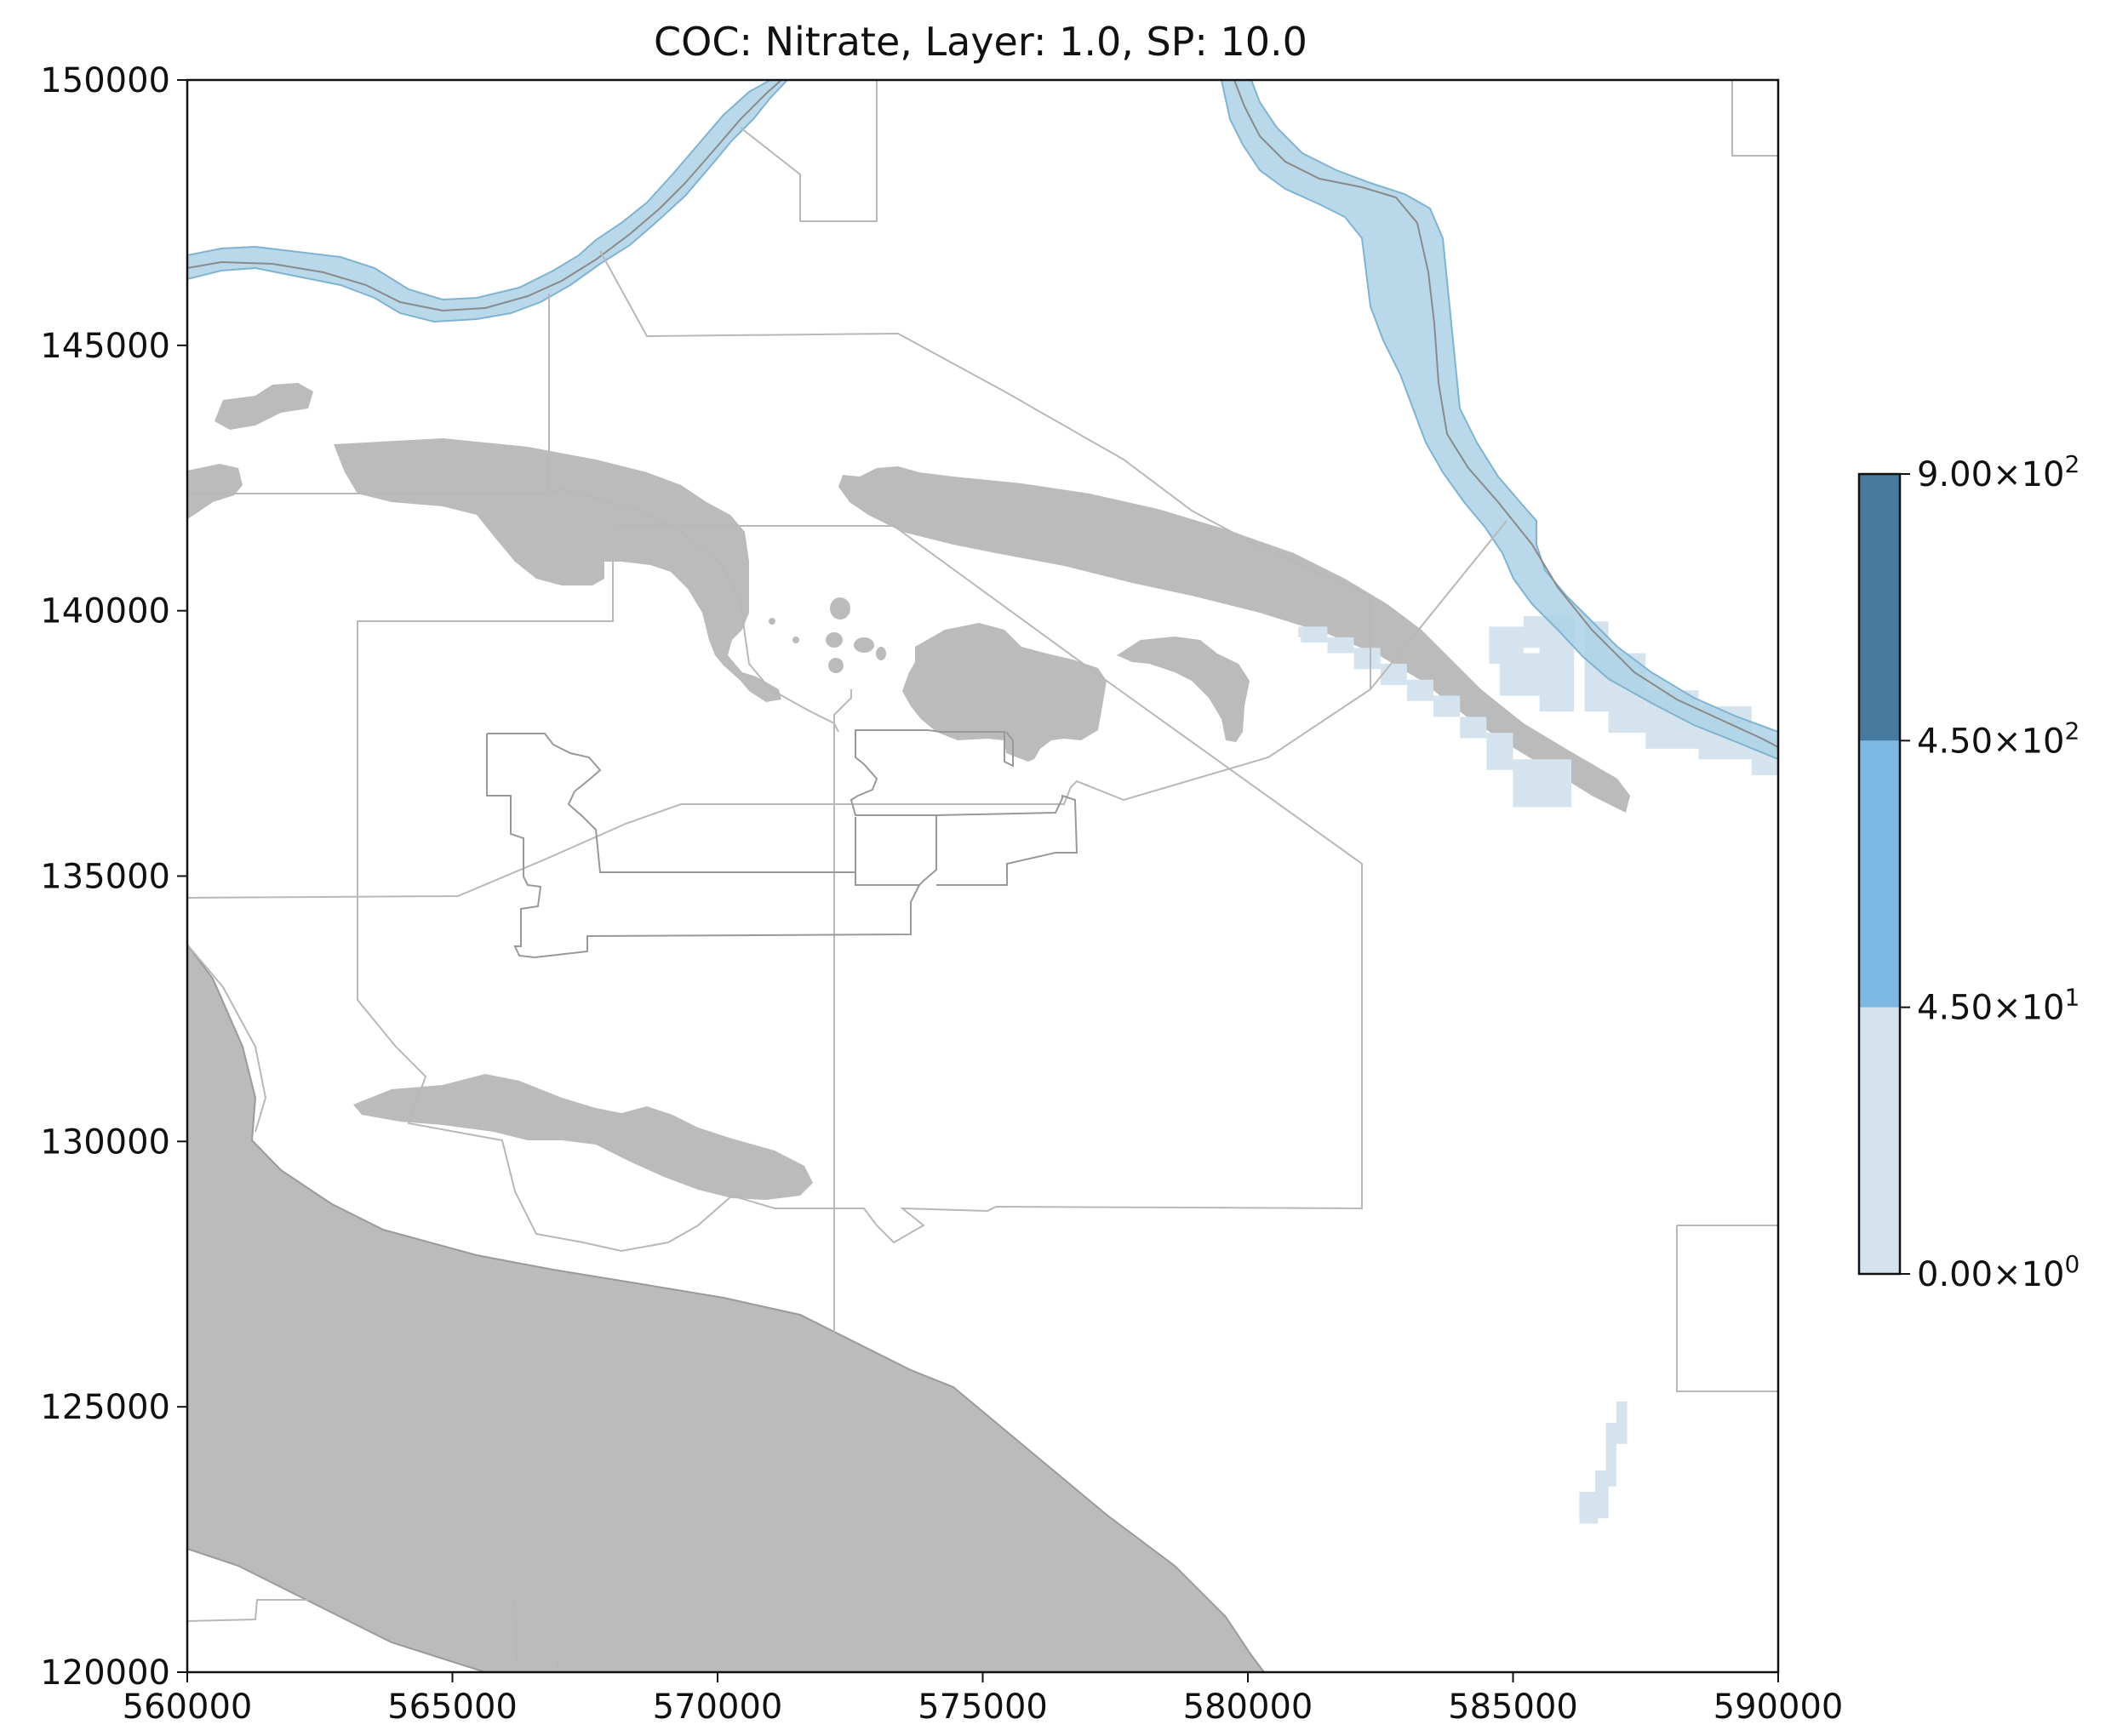  I want to click on colorbar-label-3: 9.00×102, so click(1998, 472).